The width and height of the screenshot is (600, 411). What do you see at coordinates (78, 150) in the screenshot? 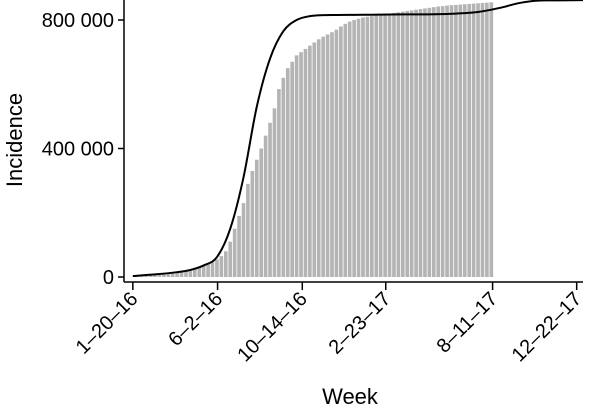
I see `y-tick-label: 400 000` at bounding box center [78, 150].